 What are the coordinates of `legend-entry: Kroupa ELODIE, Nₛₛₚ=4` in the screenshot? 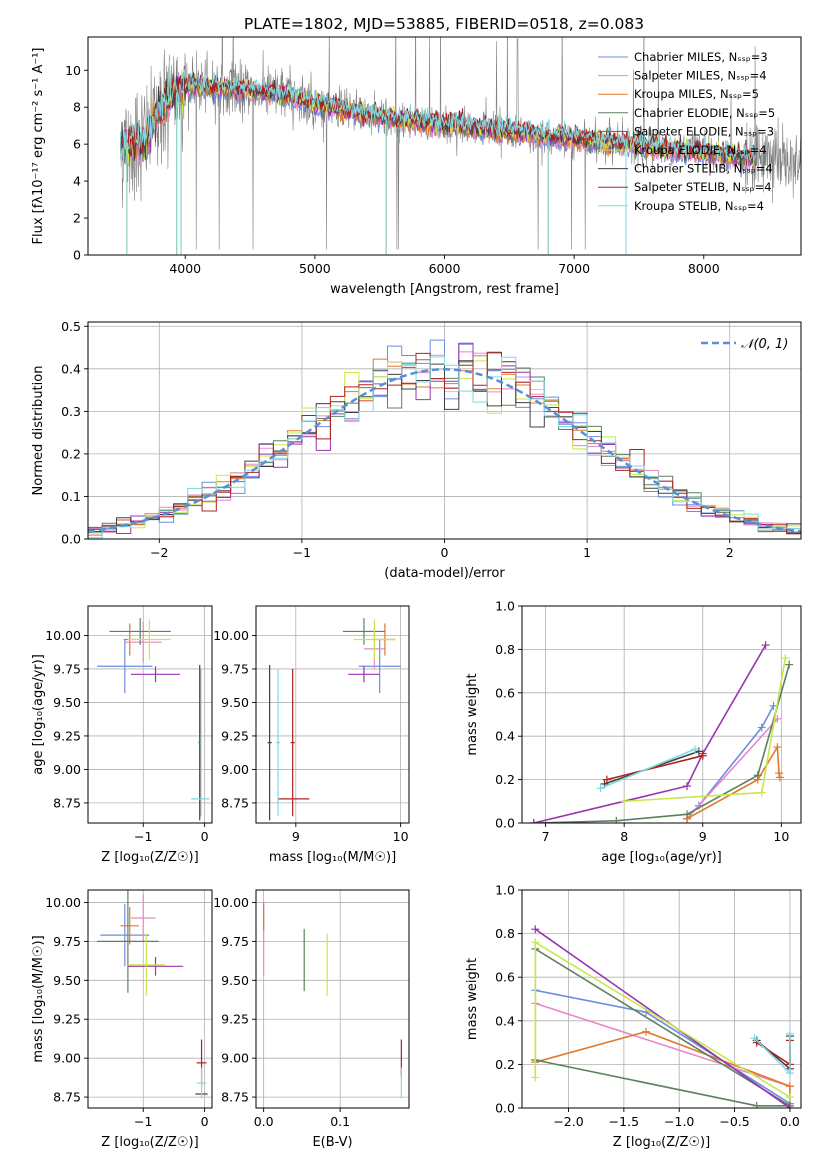 It's located at (700, 150).